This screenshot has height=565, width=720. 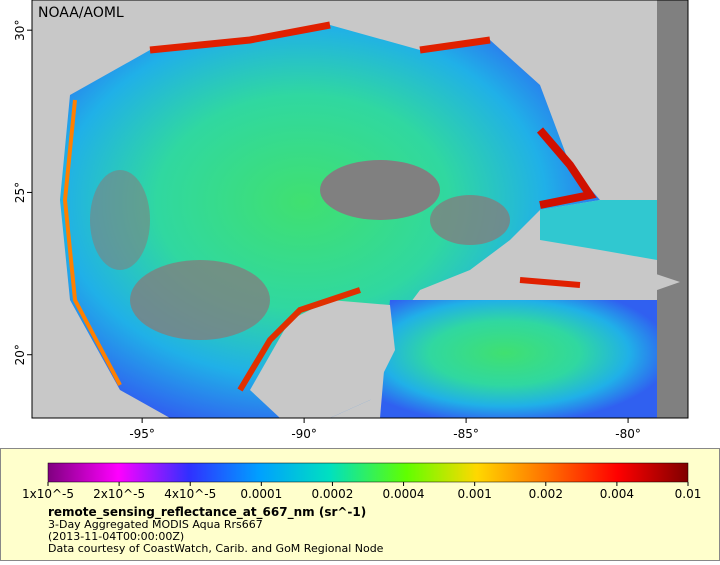 What do you see at coordinates (261, 494) in the screenshot?
I see `colorbar-tick-label: 0.0001` at bounding box center [261, 494].